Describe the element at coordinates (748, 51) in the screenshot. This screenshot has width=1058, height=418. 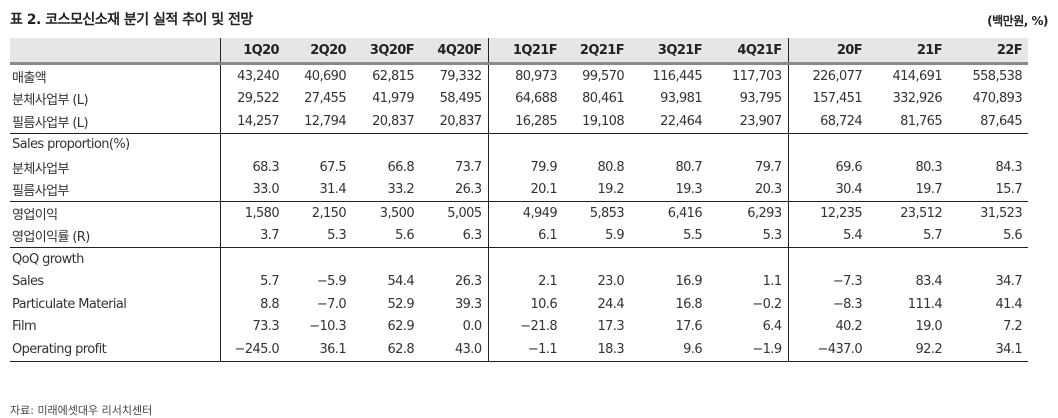
I see `column-header: 4Q21F` at that location.